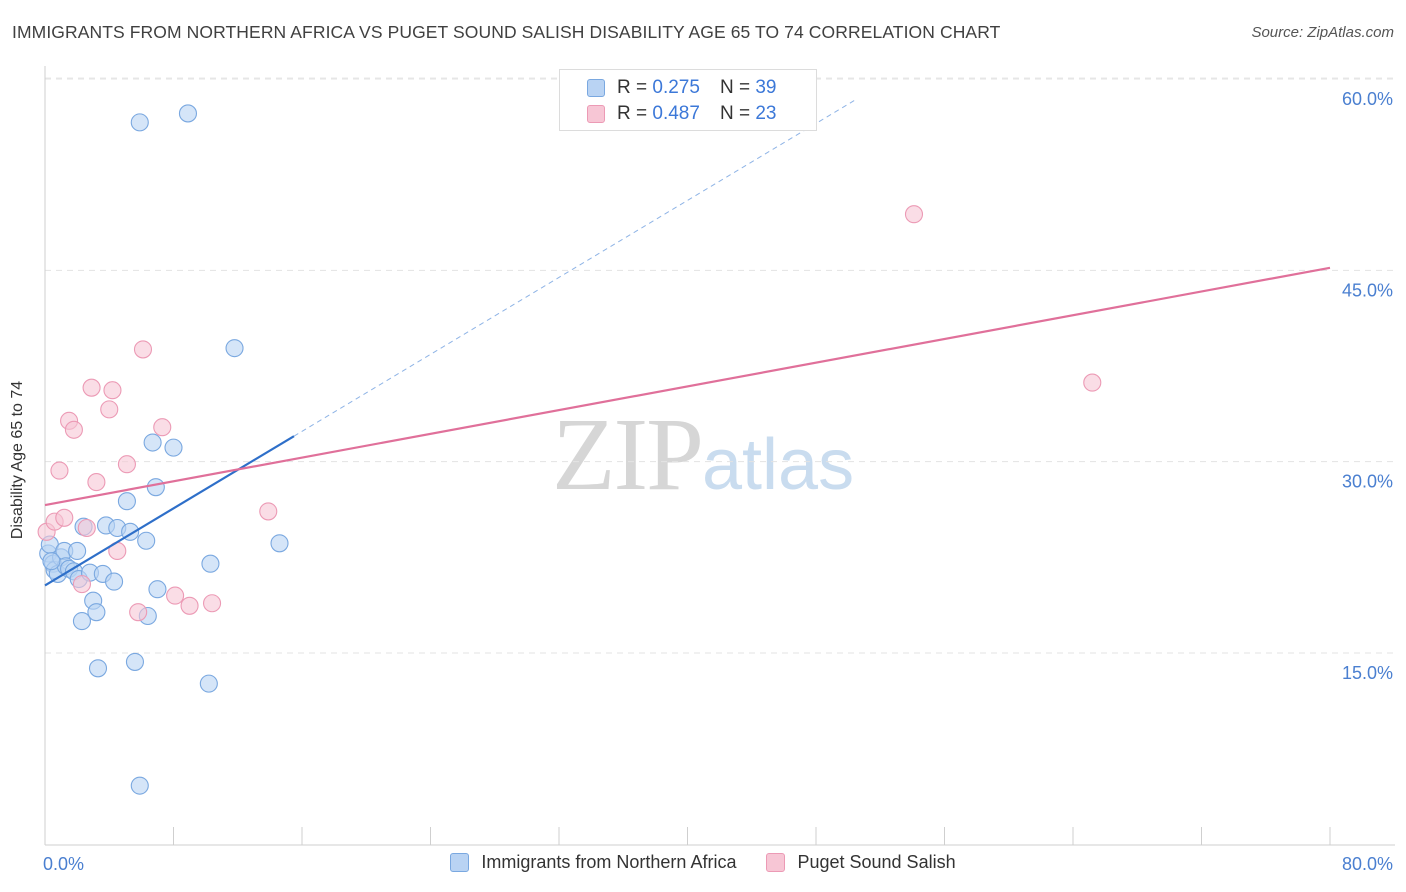 Image resolution: width=1406 pixels, height=892 pixels. Describe the element at coordinates (628, 454) in the screenshot. I see `watermark-zip: ZIP` at that location.